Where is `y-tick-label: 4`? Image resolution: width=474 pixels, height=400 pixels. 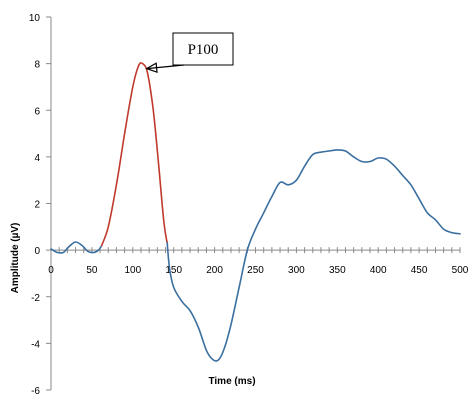
y-tick-label: 4 is located at coordinates (37, 158).